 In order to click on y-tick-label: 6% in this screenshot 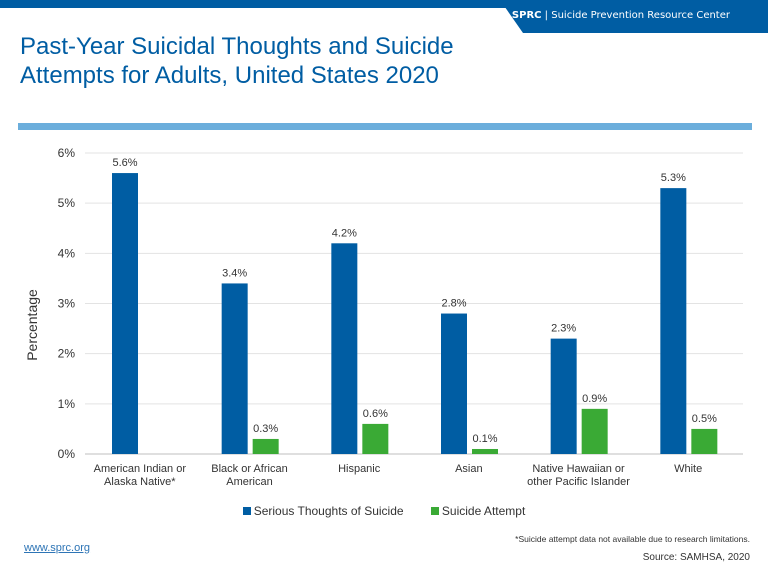, I will do `click(67, 153)`.